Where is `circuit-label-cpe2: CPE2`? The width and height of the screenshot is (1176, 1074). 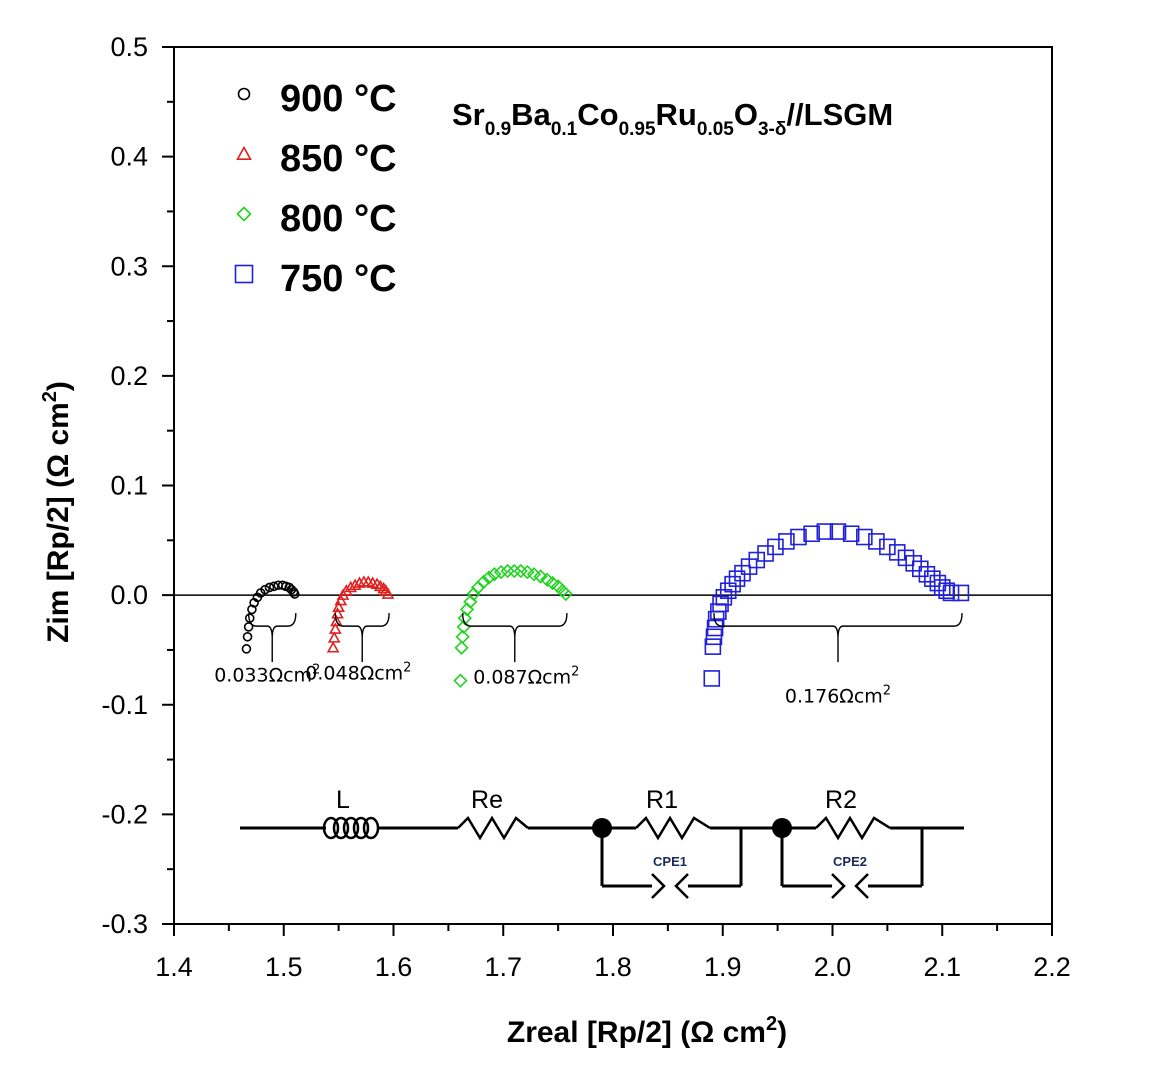
circuit-label-cpe2: CPE2 is located at coordinates (850, 861).